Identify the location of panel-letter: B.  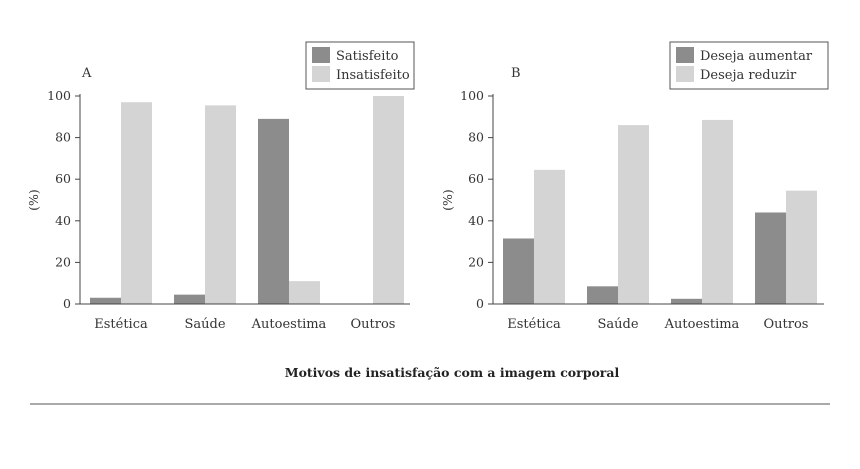
(516, 73).